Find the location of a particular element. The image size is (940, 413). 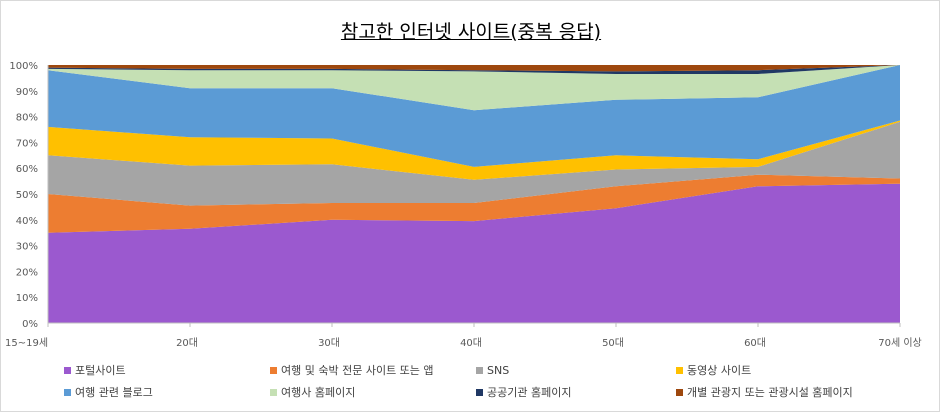

legend-label: 동영상 사이트 is located at coordinates (719, 370).